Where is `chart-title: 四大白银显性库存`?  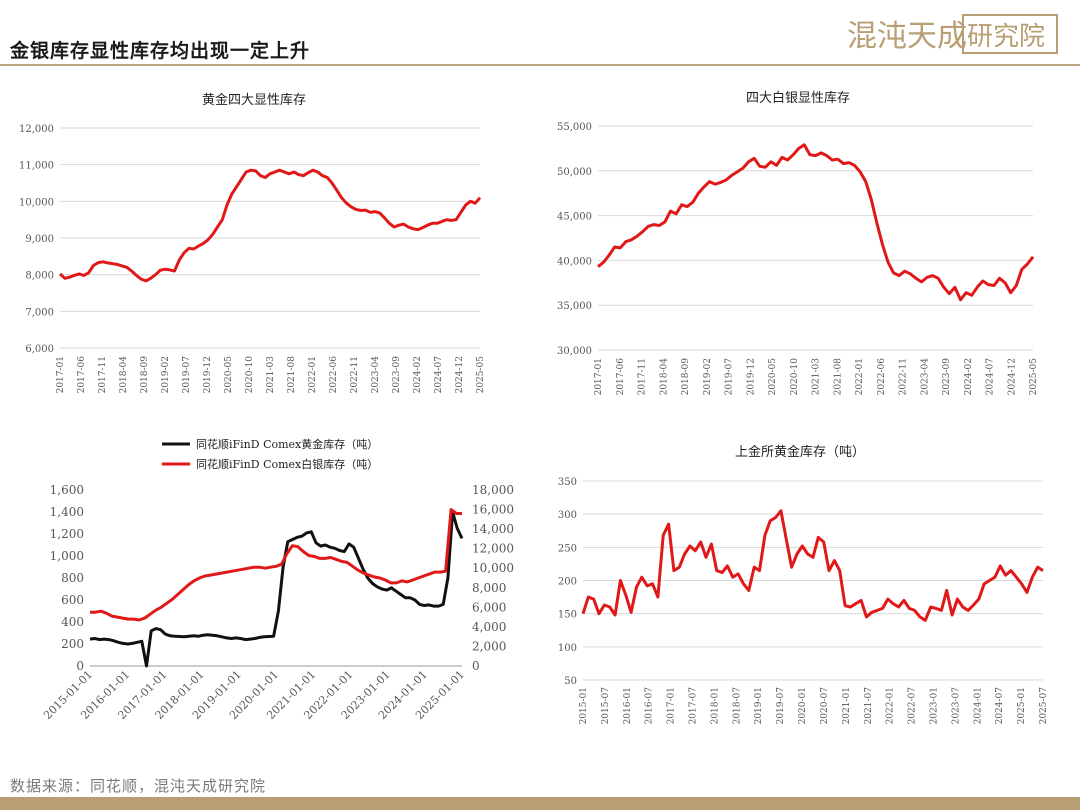
chart-title: 四大白银显性库存 is located at coordinates (798, 98).